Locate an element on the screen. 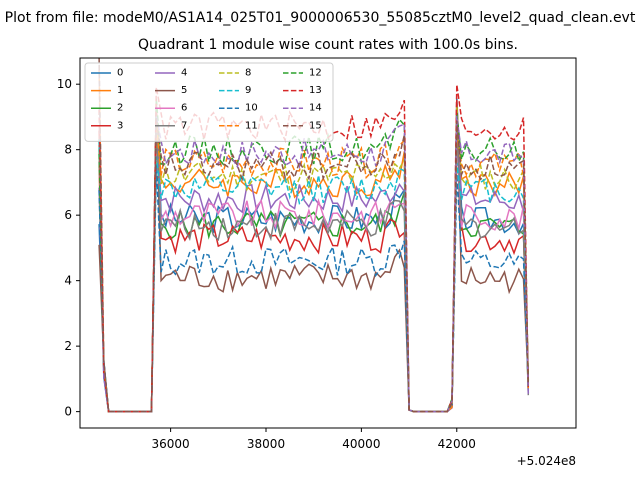  legend-label-14: 14 is located at coordinates (315, 108).